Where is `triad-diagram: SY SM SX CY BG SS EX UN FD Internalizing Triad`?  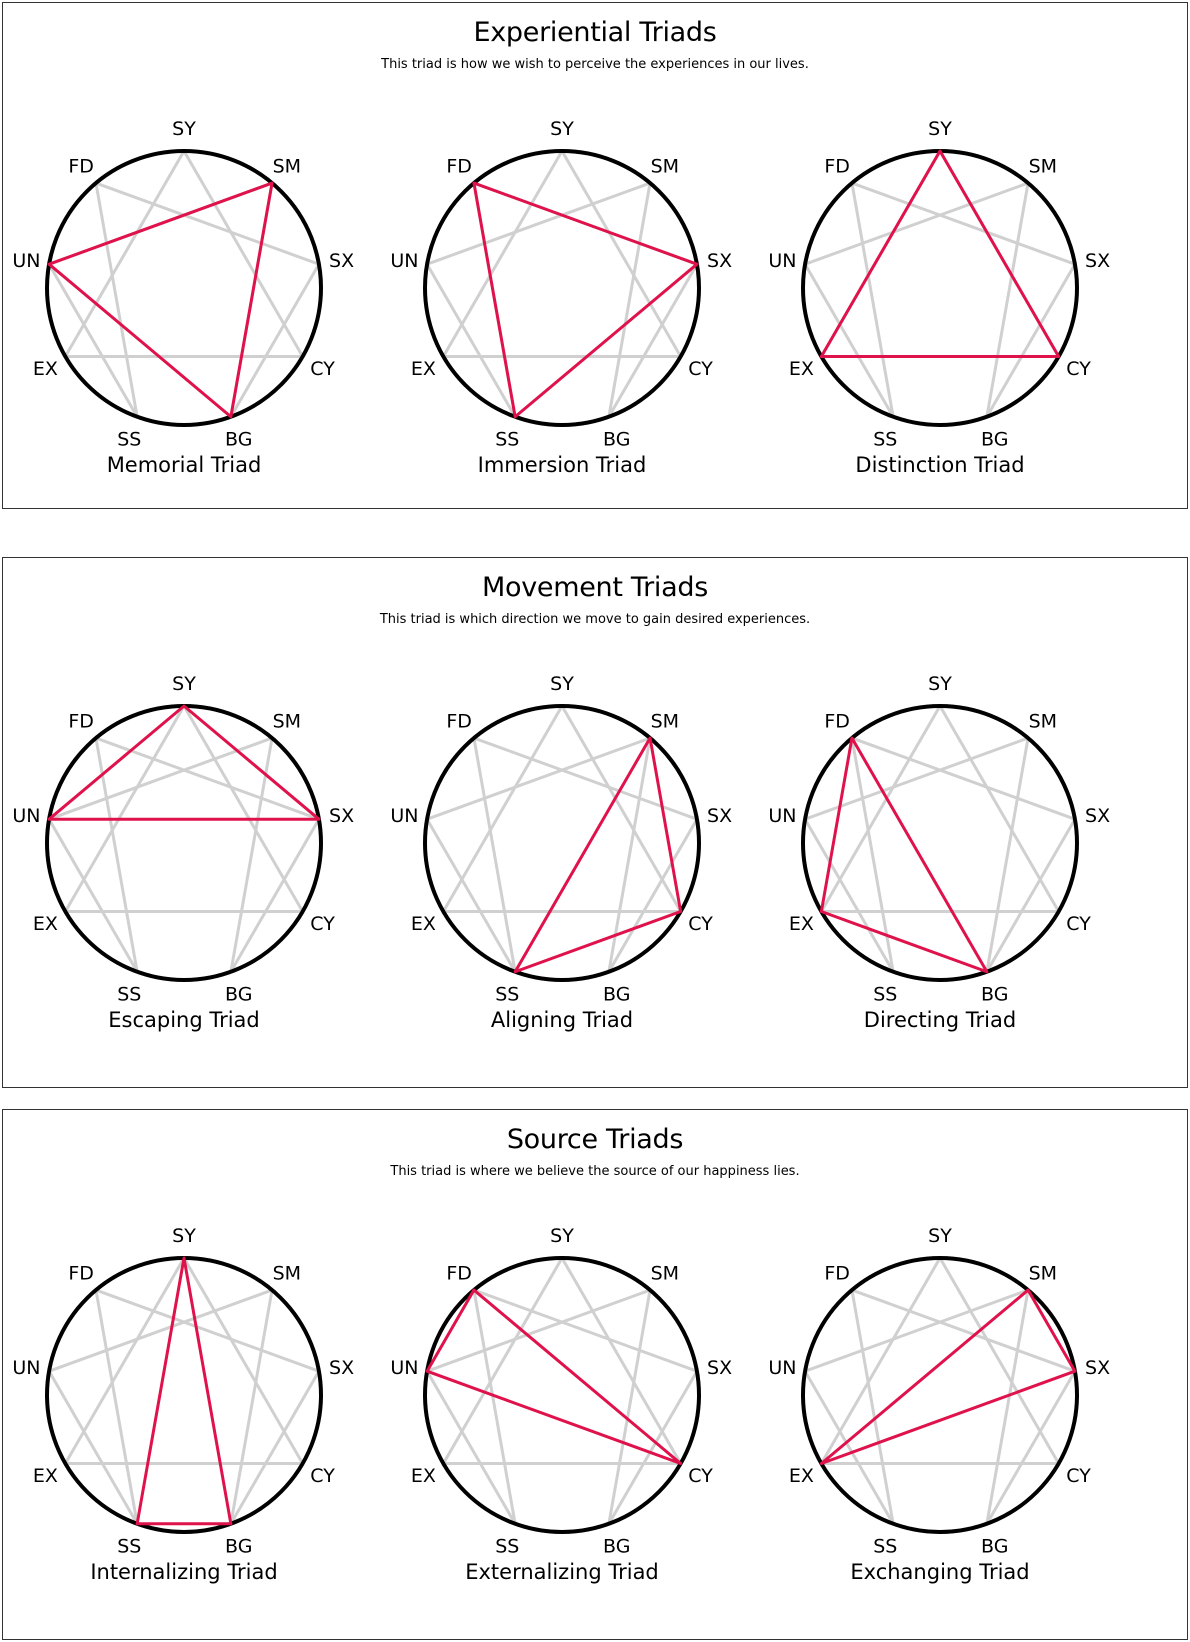 triad-diagram: SY SM SX CY BG SS EX UN FD Internalizing Triad is located at coordinates (189, 1415).